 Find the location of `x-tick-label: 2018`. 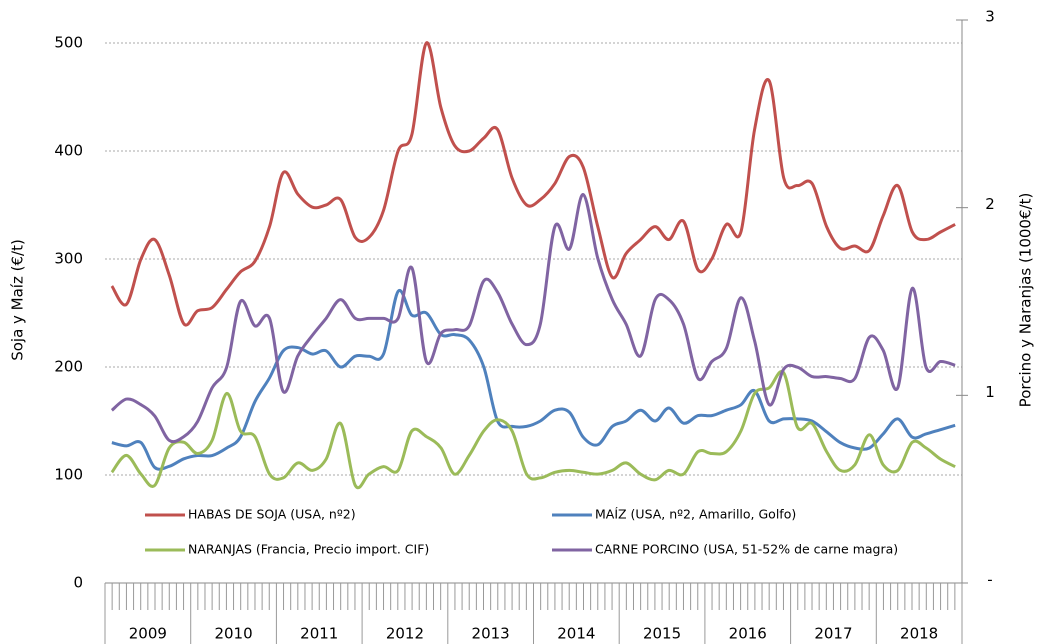

x-tick-label: 2018 is located at coordinates (919, 634).